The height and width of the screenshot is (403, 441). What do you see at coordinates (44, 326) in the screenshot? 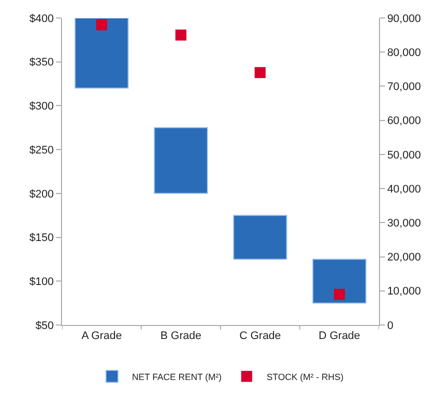
I see `y-tick-label: $50` at bounding box center [44, 326].